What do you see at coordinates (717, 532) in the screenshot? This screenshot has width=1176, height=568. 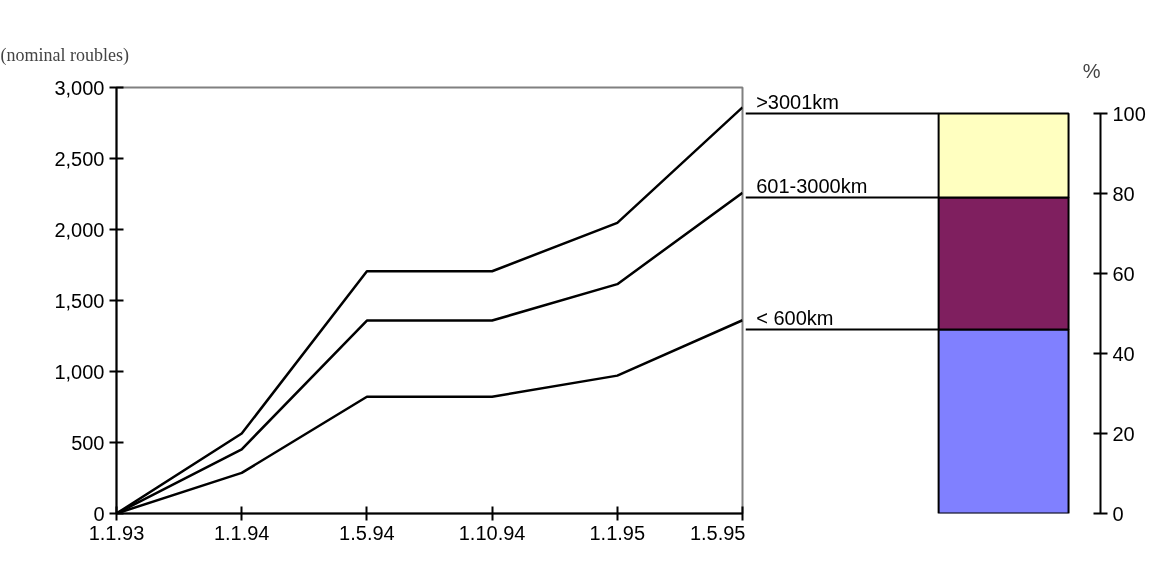 I see `x-tick-label: 1.5.95` at bounding box center [717, 532].